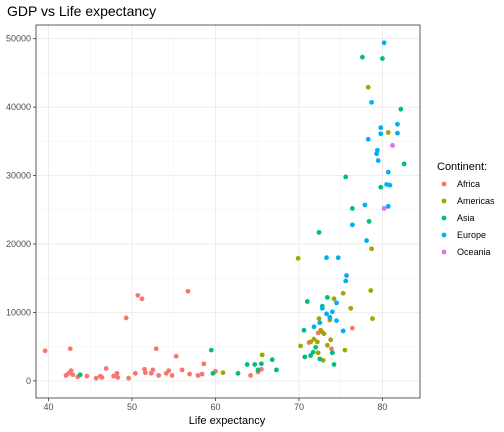 This screenshot has width=504, height=432. Describe the element at coordinates (227, 421) in the screenshot. I see `x-axis-title: Life expectancy` at that location.